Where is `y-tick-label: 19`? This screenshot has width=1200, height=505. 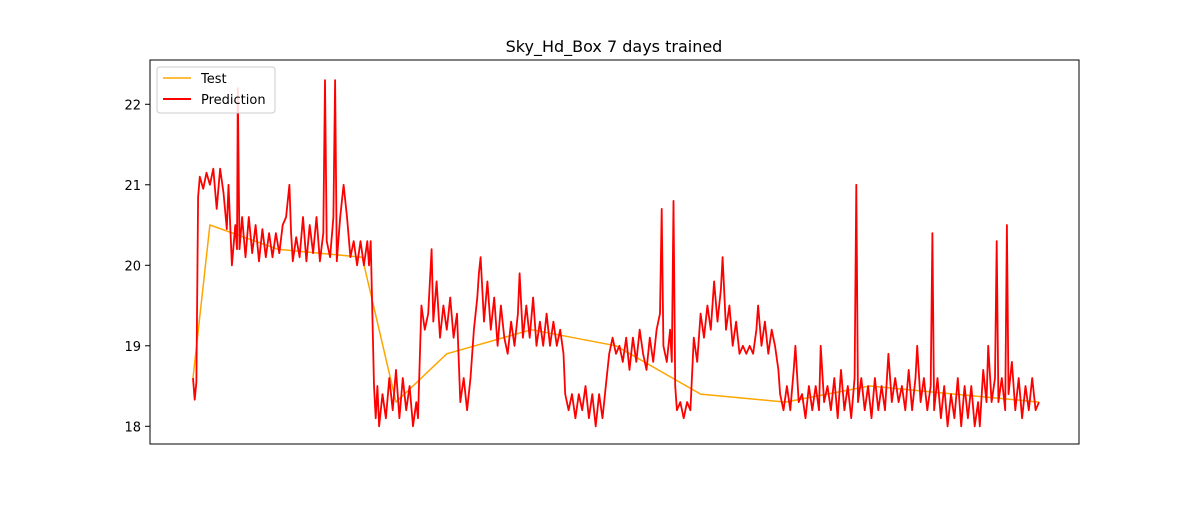
y-tick-label: 19 is located at coordinates (132, 347).